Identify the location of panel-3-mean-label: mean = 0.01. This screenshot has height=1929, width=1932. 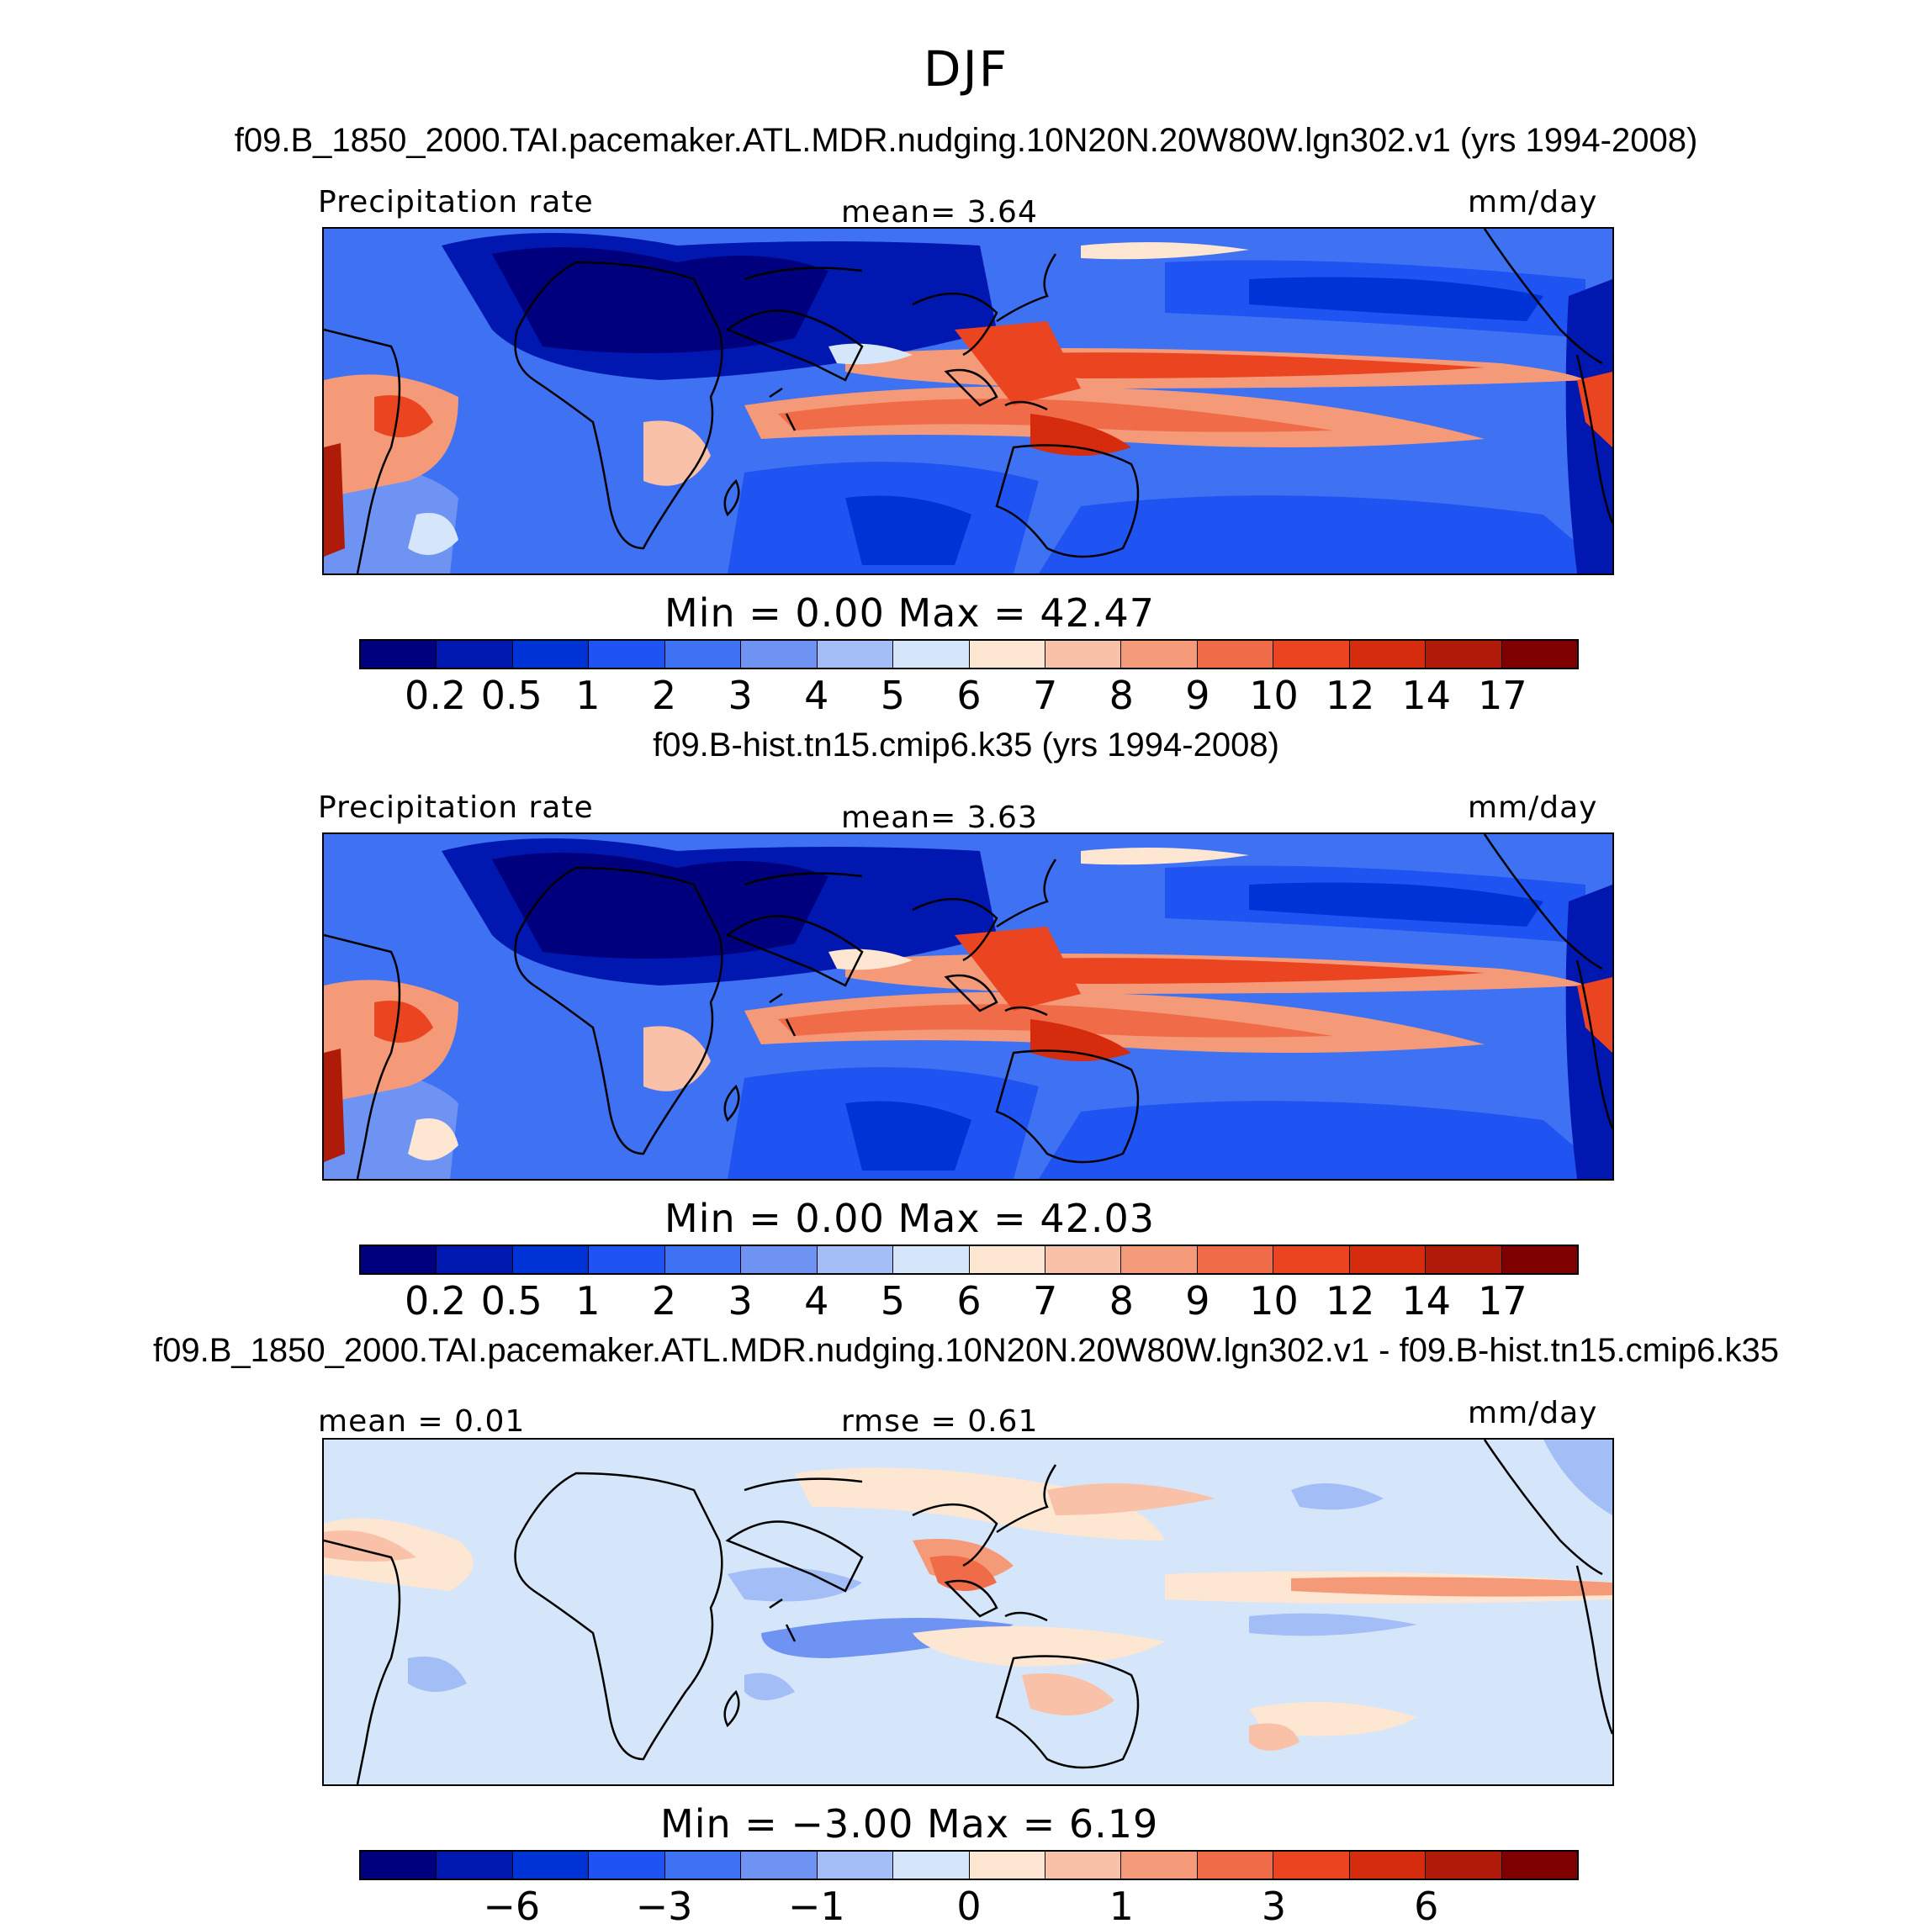
(422, 1422).